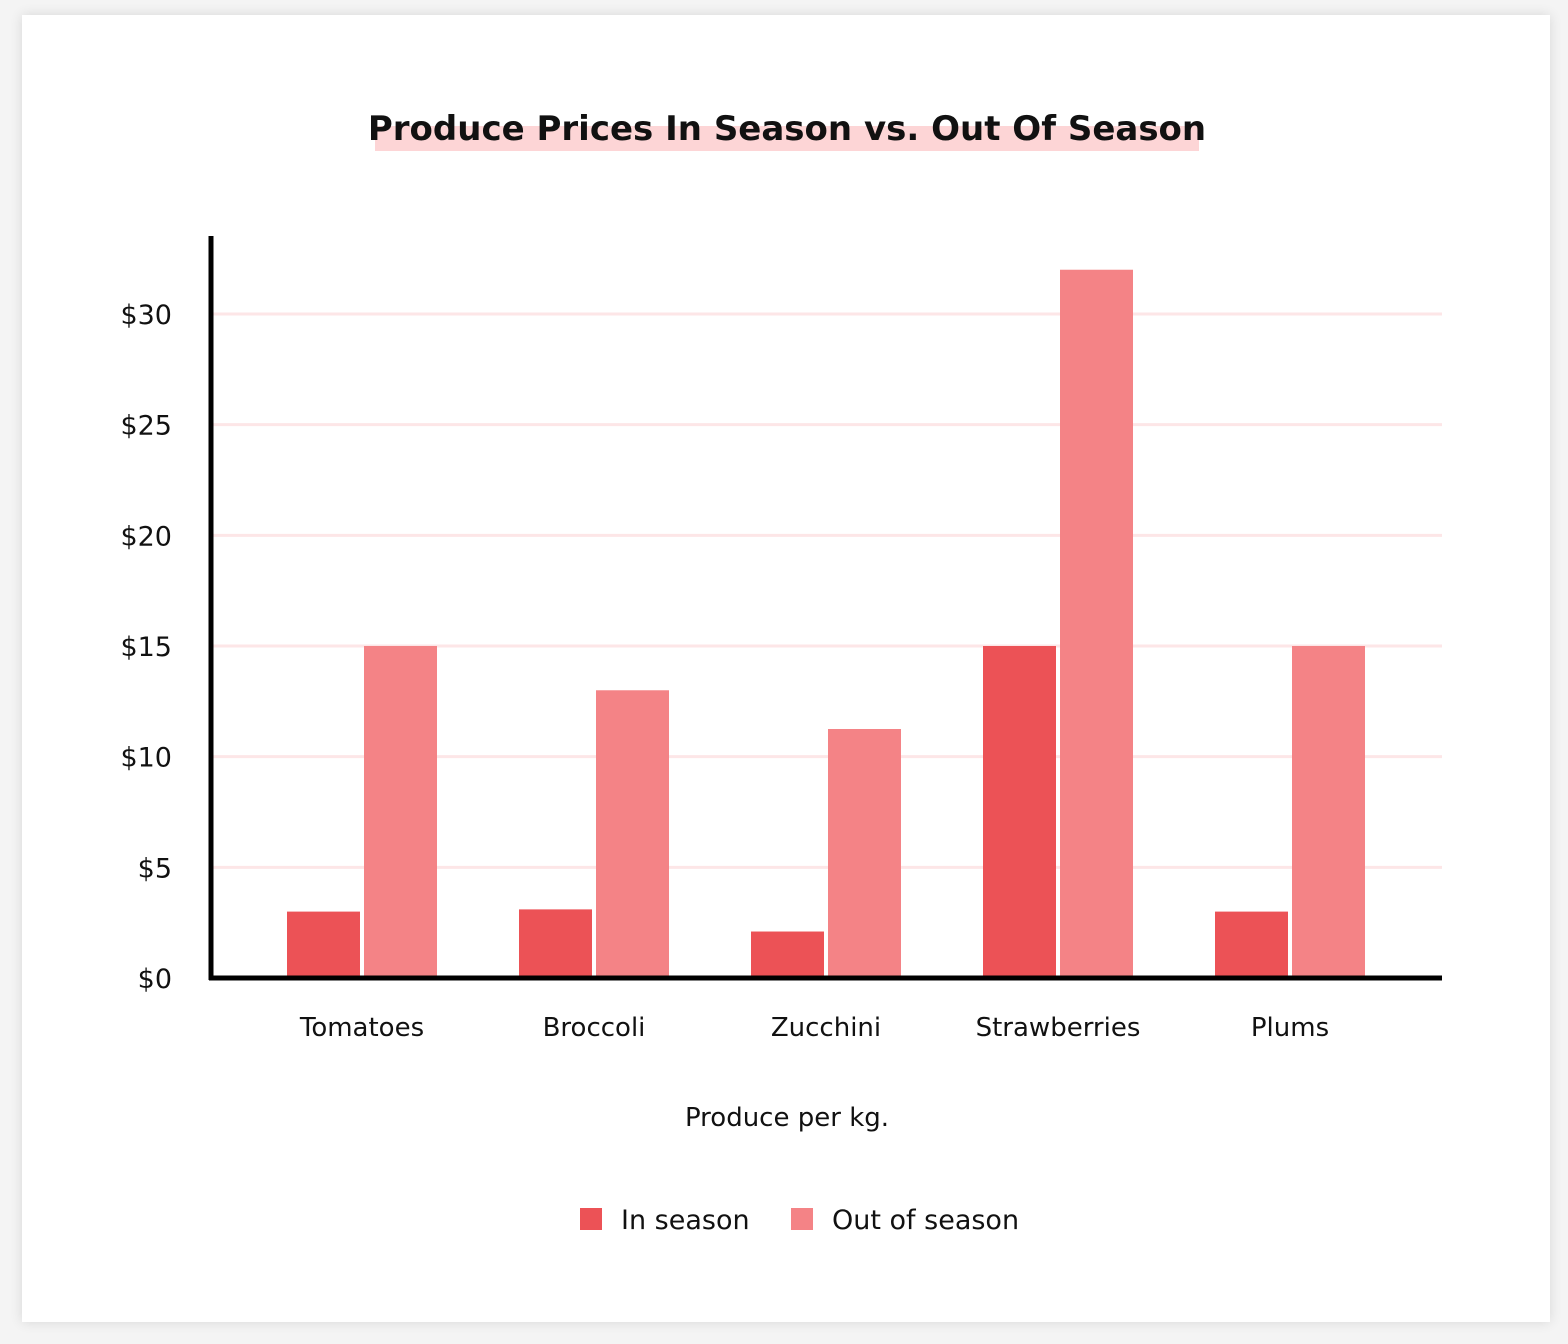  What do you see at coordinates (146, 426) in the screenshot?
I see `y-tick-label: $25` at bounding box center [146, 426].